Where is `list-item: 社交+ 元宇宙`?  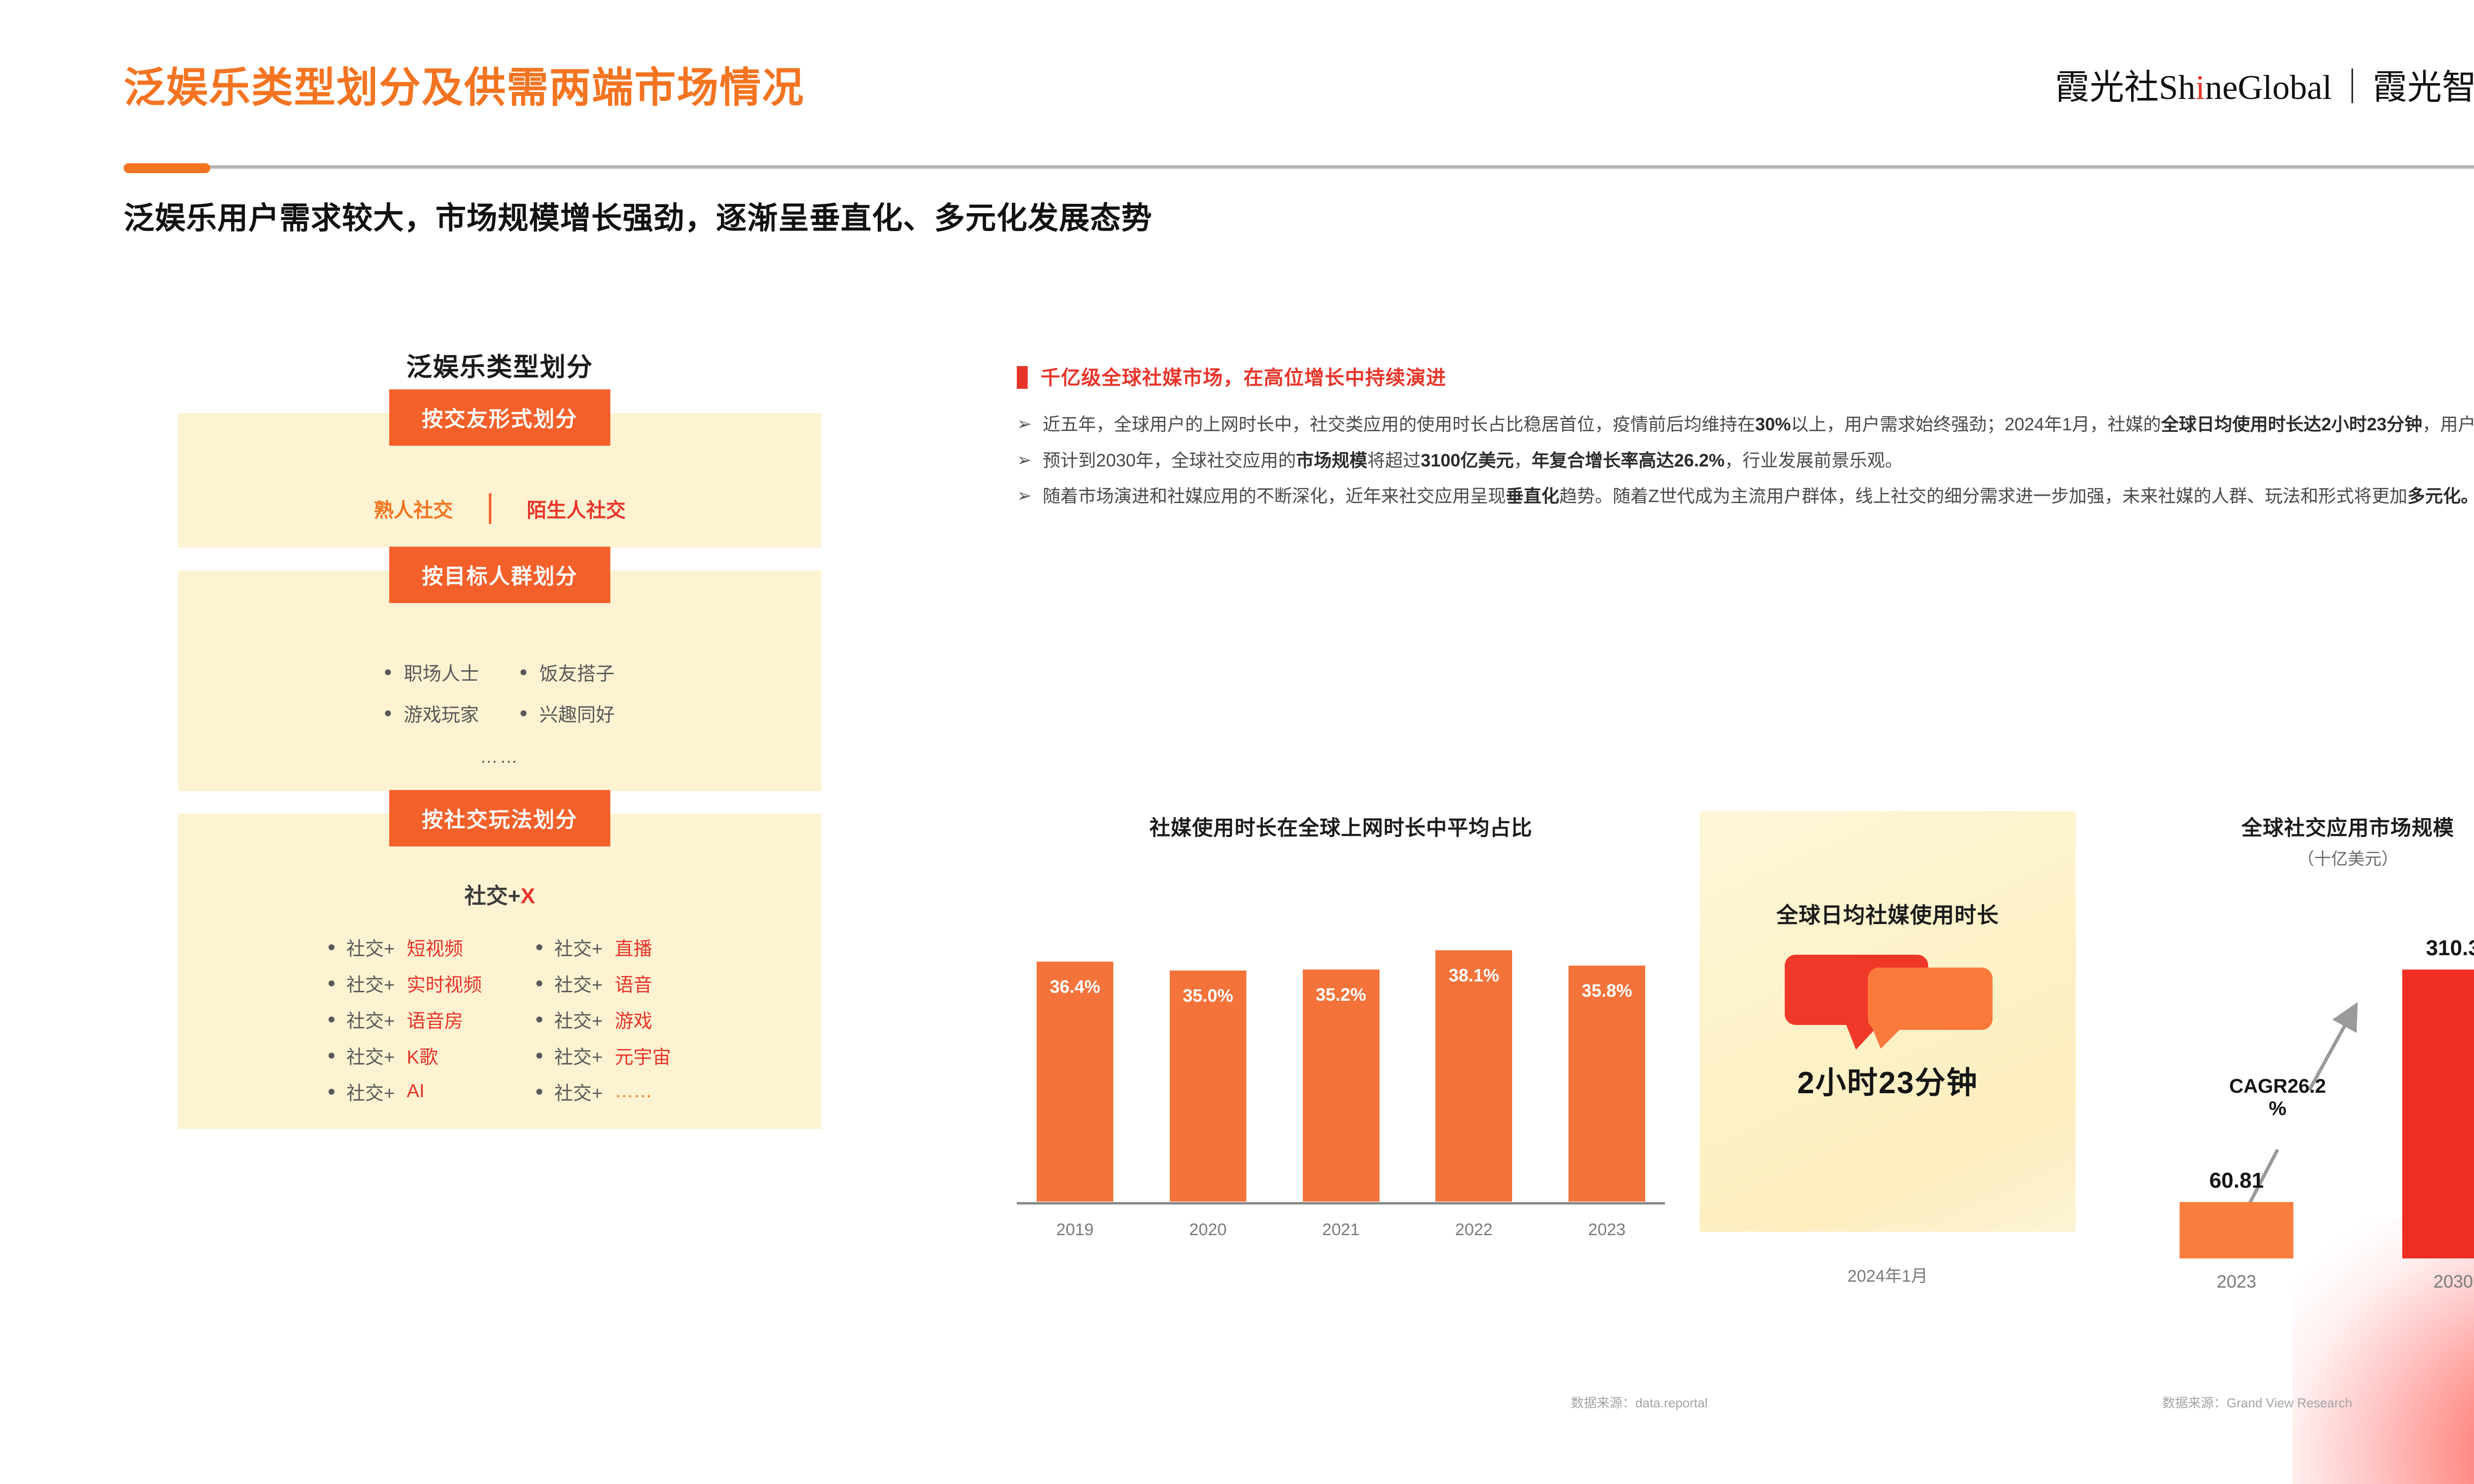 list-item: 社交+ 元宇宙 is located at coordinates (604, 1055).